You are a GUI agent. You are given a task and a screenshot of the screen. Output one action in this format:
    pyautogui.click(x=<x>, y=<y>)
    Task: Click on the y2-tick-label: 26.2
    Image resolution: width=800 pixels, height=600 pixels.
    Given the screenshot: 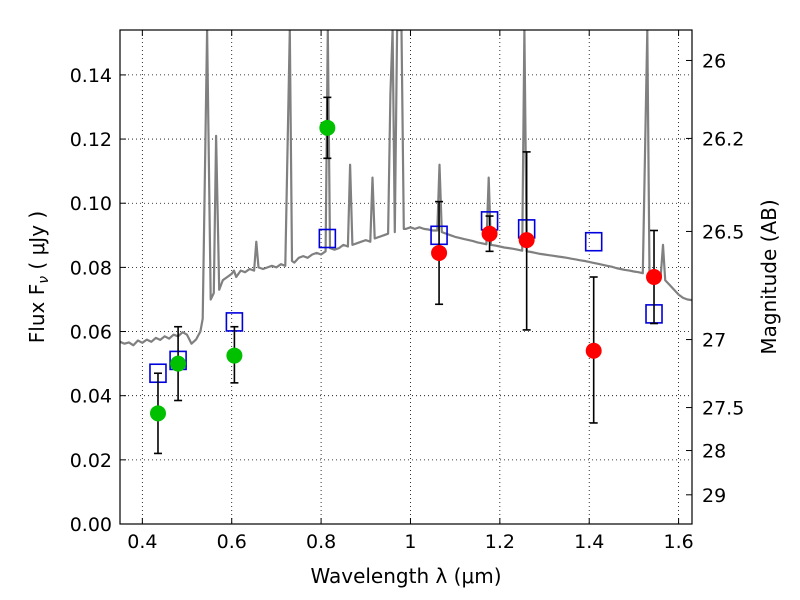 What is the action you would take?
    pyautogui.click(x=723, y=139)
    